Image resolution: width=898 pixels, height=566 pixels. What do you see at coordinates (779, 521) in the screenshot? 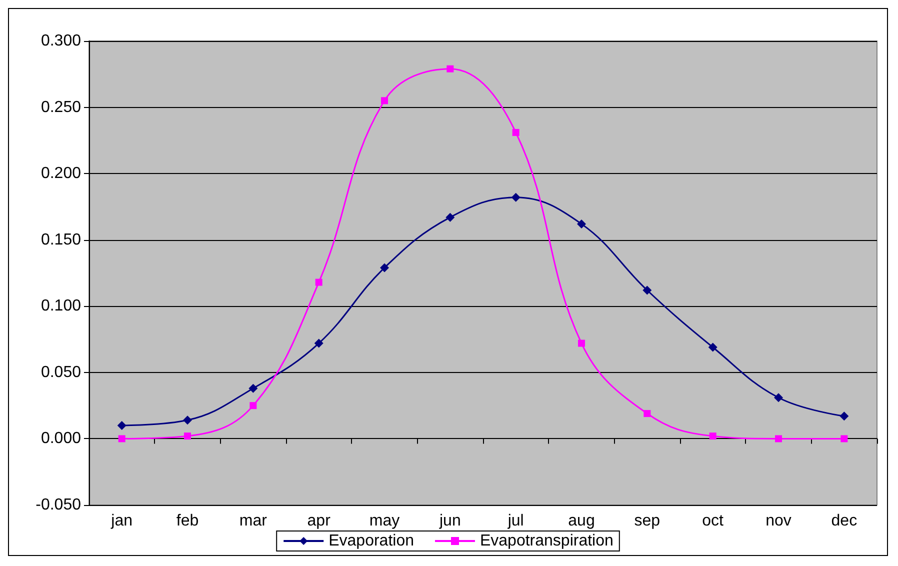
I see `x-tick-label: nov` at bounding box center [779, 521].